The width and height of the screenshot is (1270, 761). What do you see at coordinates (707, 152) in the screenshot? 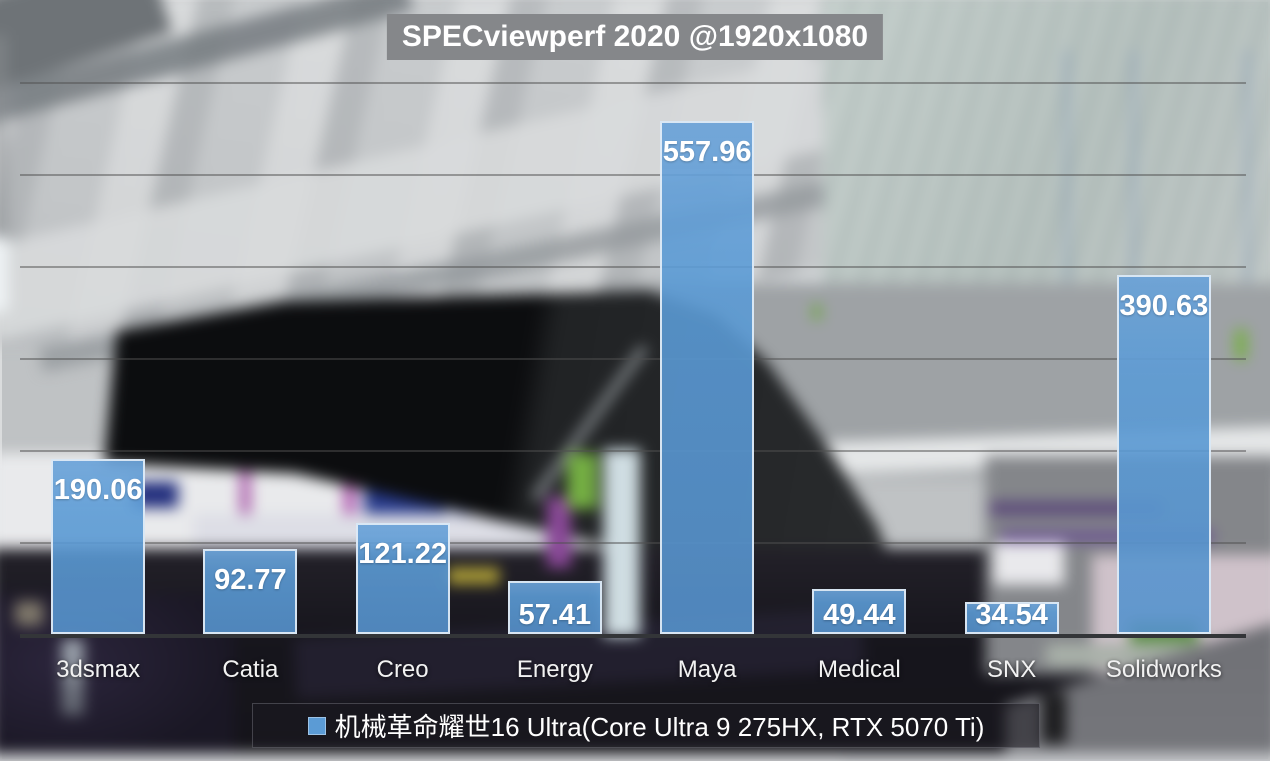
I see `bar-value-label: 557.96` at bounding box center [707, 152].